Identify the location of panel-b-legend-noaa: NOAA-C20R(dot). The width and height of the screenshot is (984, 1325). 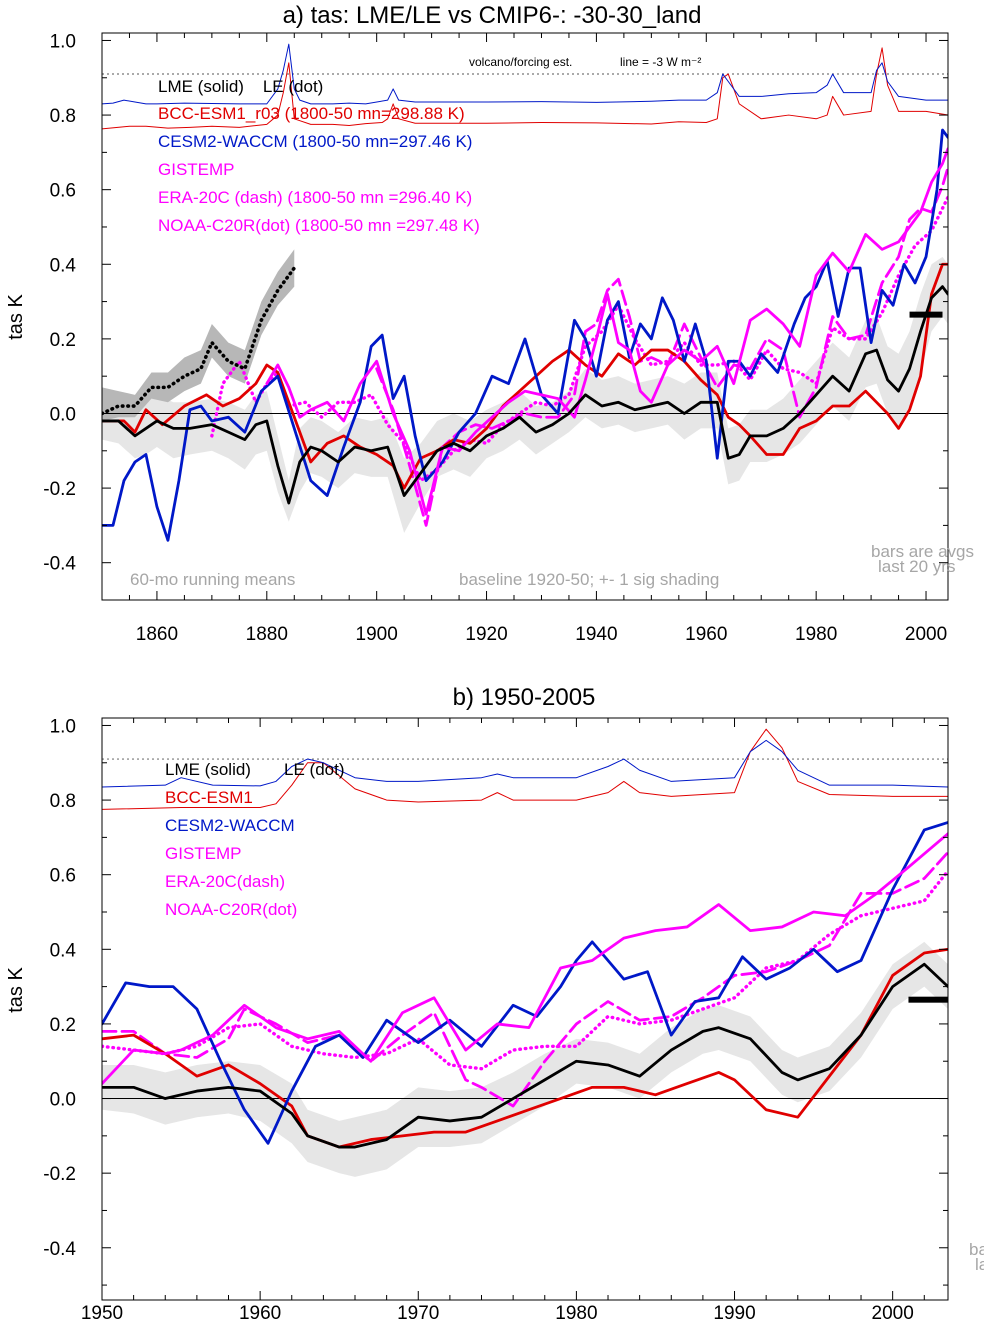
(231, 909).